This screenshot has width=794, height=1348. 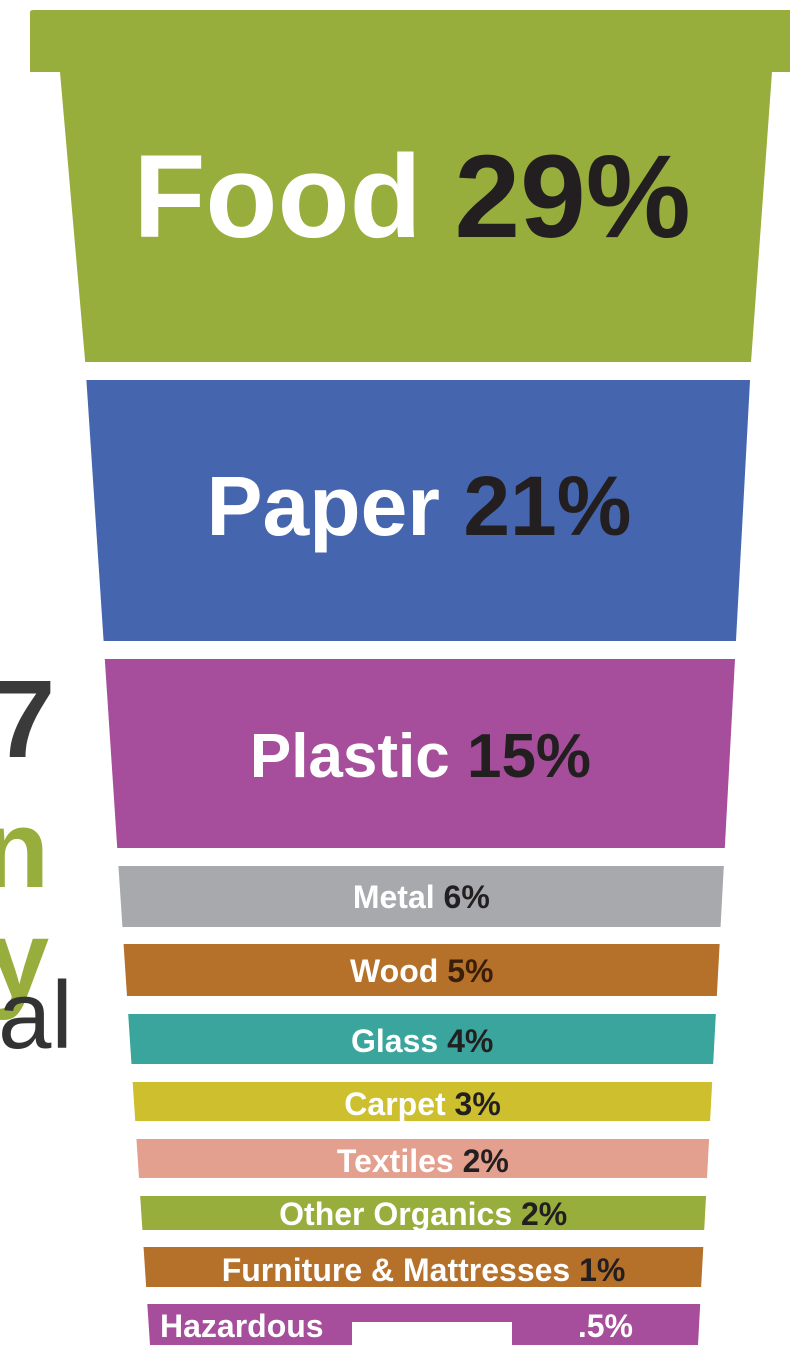 I want to click on value-wood: 5%, so click(x=470, y=971).